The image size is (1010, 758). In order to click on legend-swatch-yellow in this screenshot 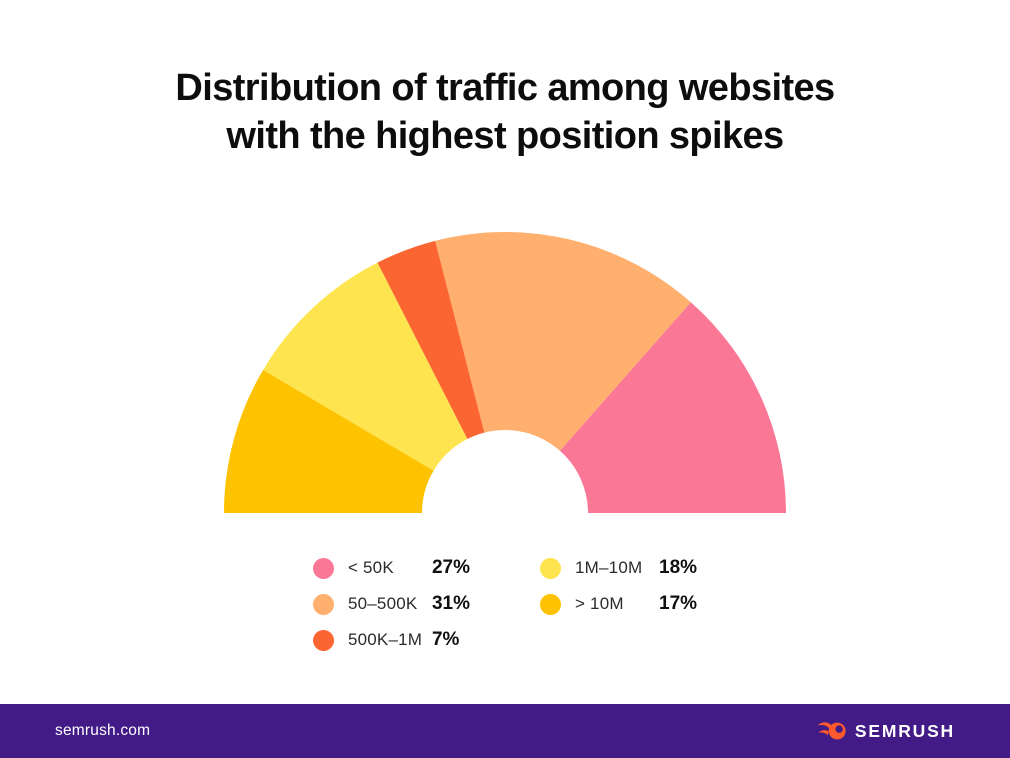, I will do `click(550, 568)`.